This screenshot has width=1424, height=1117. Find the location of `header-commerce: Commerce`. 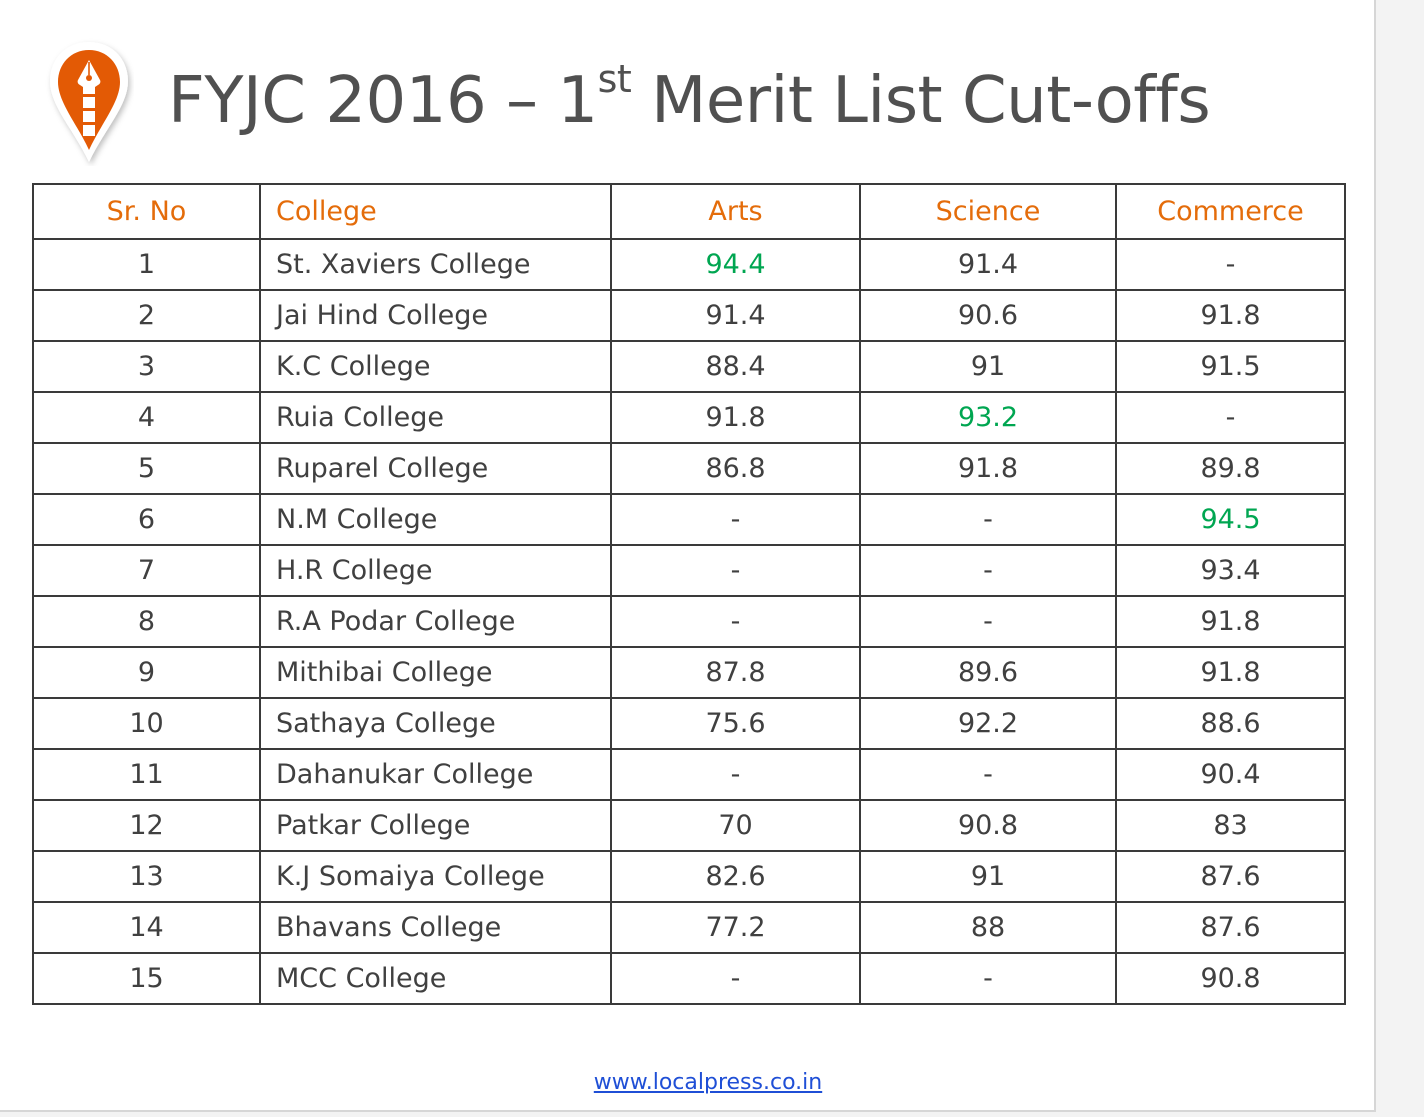

header-commerce: Commerce is located at coordinates (1230, 211).